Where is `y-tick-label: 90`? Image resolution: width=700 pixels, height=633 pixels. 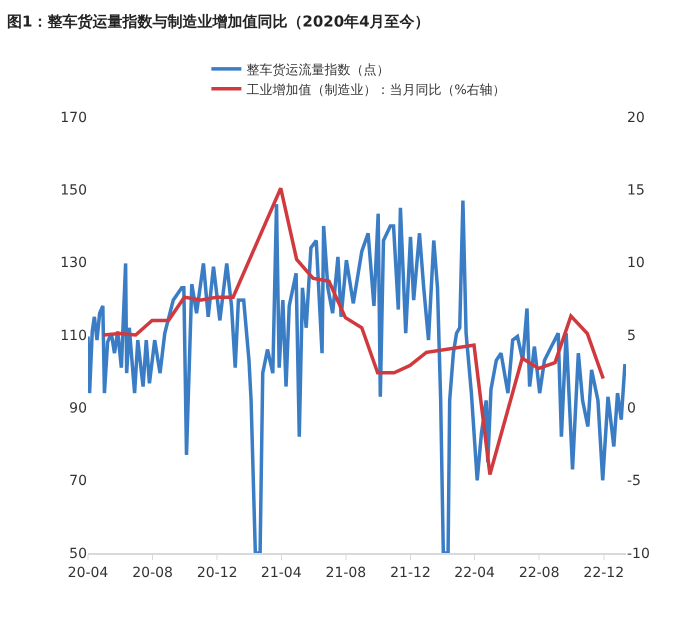
y-tick-label: 90 is located at coordinates (78, 408).